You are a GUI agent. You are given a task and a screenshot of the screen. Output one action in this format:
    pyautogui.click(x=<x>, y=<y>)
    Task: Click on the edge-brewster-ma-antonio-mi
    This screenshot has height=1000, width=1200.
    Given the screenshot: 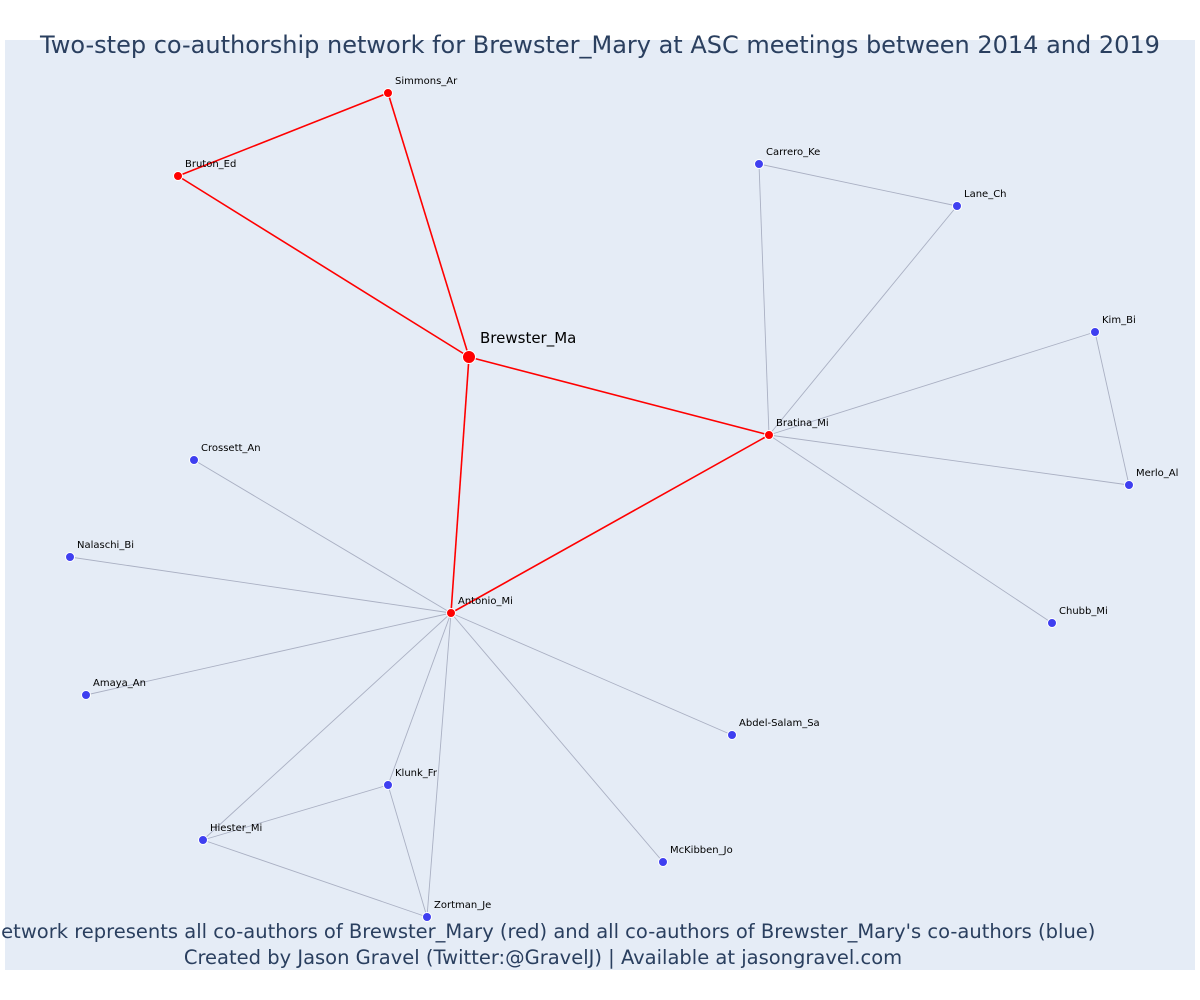 What is the action you would take?
    pyautogui.click(x=460, y=485)
    